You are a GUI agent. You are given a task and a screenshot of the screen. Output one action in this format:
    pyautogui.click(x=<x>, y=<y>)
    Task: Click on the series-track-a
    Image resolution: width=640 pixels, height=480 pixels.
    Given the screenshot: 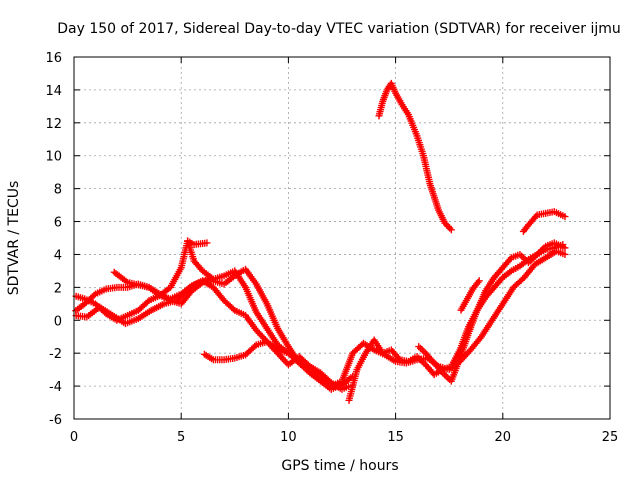 What is the action you would take?
    pyautogui.click(x=214, y=335)
    